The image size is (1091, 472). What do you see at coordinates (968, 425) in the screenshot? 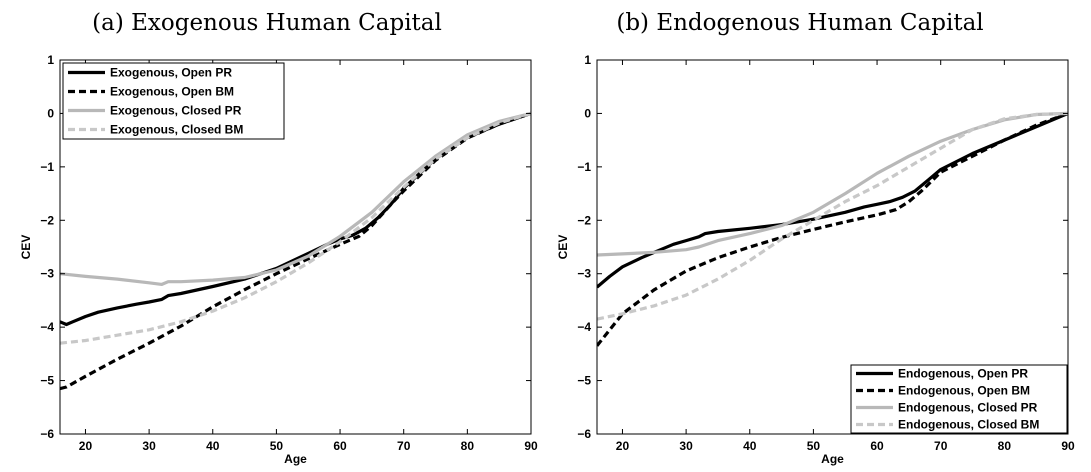
I see `legend-entry: Endogenous, Closed BM` at bounding box center [968, 425].